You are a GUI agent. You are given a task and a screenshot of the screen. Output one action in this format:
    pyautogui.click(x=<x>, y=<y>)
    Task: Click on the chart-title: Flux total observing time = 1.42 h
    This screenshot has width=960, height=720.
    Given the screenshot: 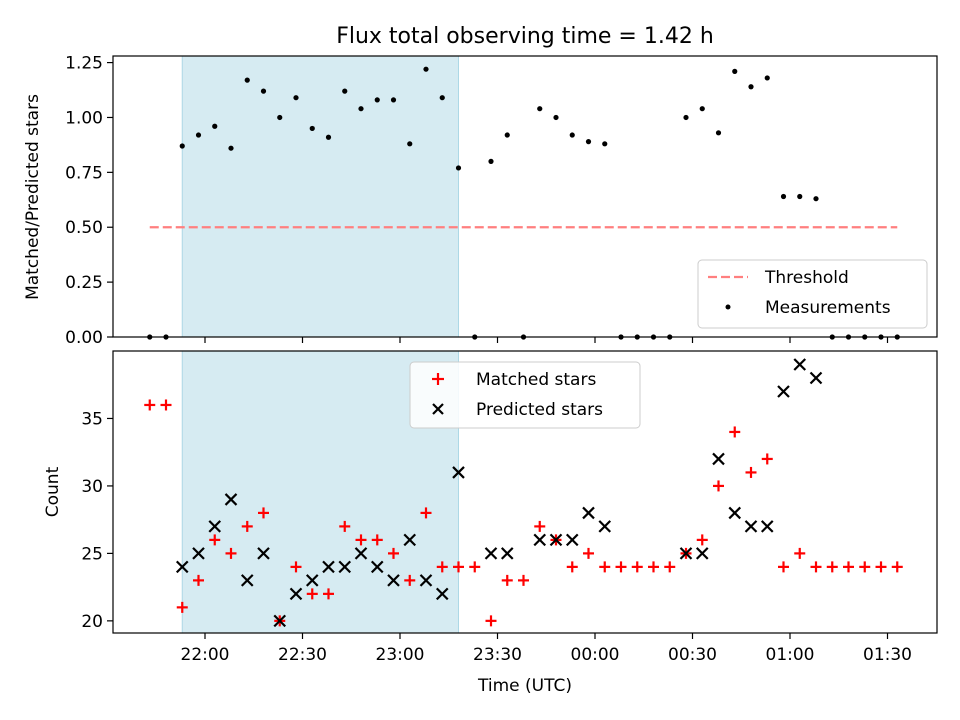 What is the action you would take?
    pyautogui.click(x=525, y=36)
    